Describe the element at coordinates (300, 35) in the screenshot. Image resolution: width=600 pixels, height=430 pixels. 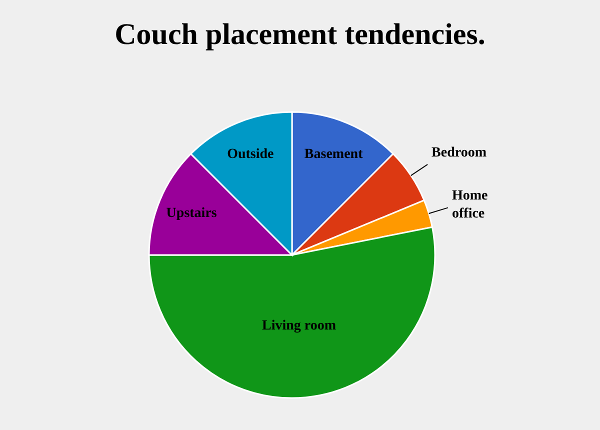
I see `chart-title: Couch placement tendencies.` at that location.